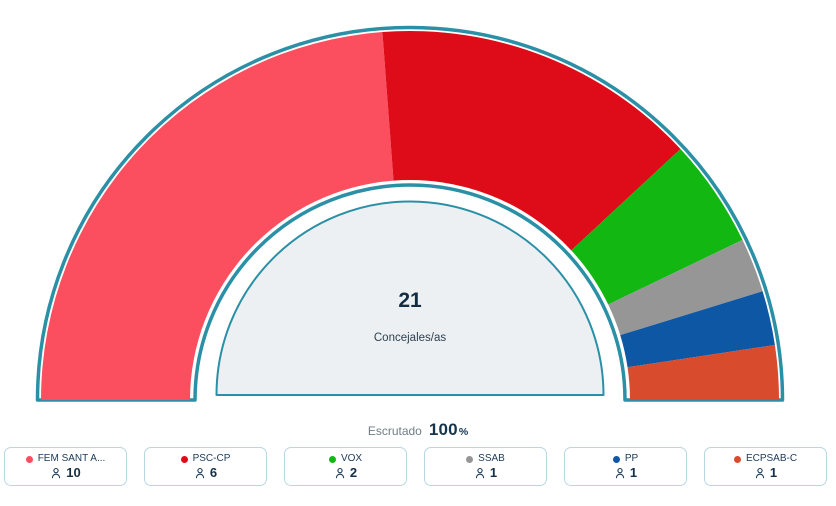 This screenshot has height=506, width=836. Describe the element at coordinates (410, 338) in the screenshot. I see `total-seats-label: Concejales/as` at that location.